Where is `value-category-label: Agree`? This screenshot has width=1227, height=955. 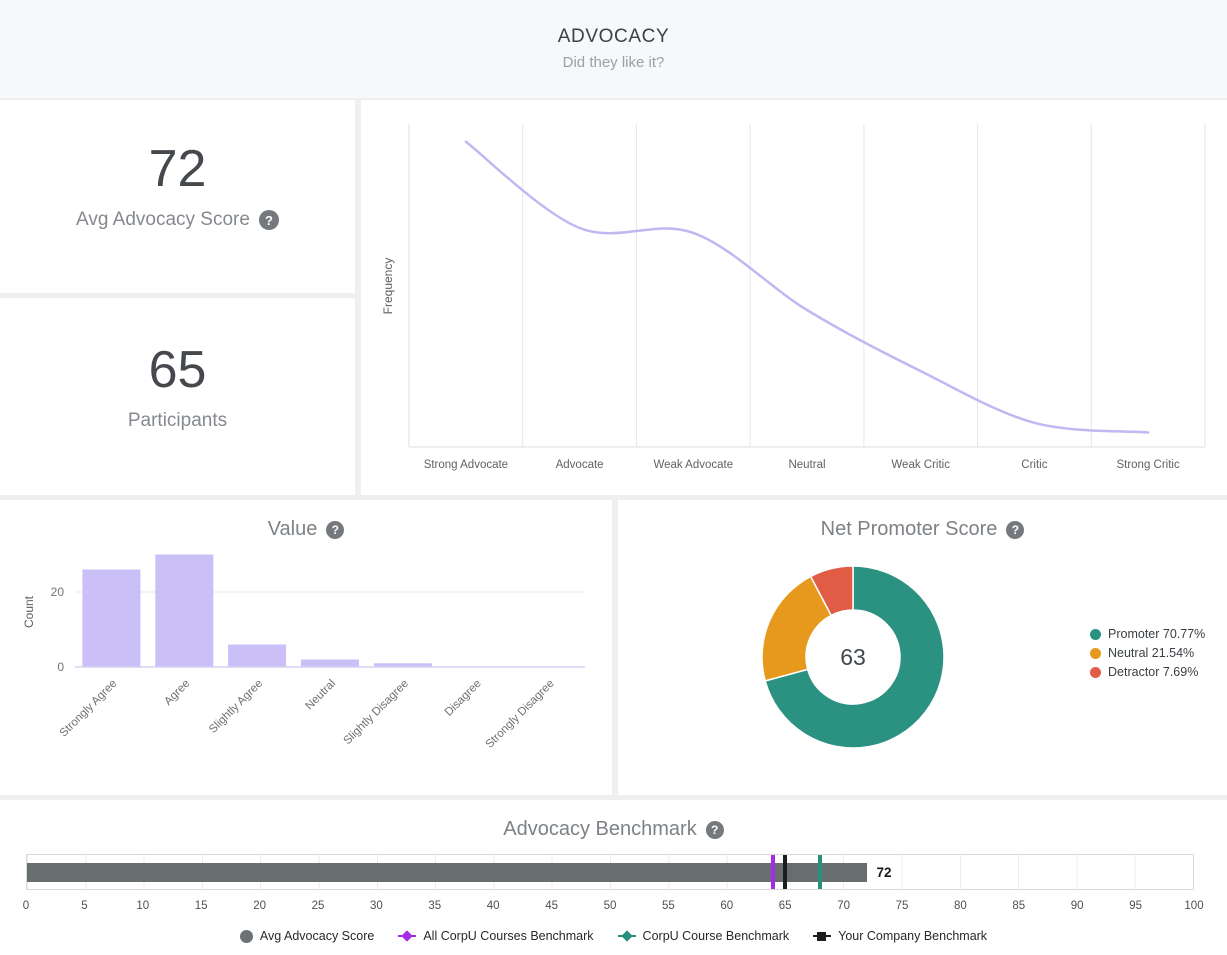
value-category-label: Agree is located at coordinates (177, 693).